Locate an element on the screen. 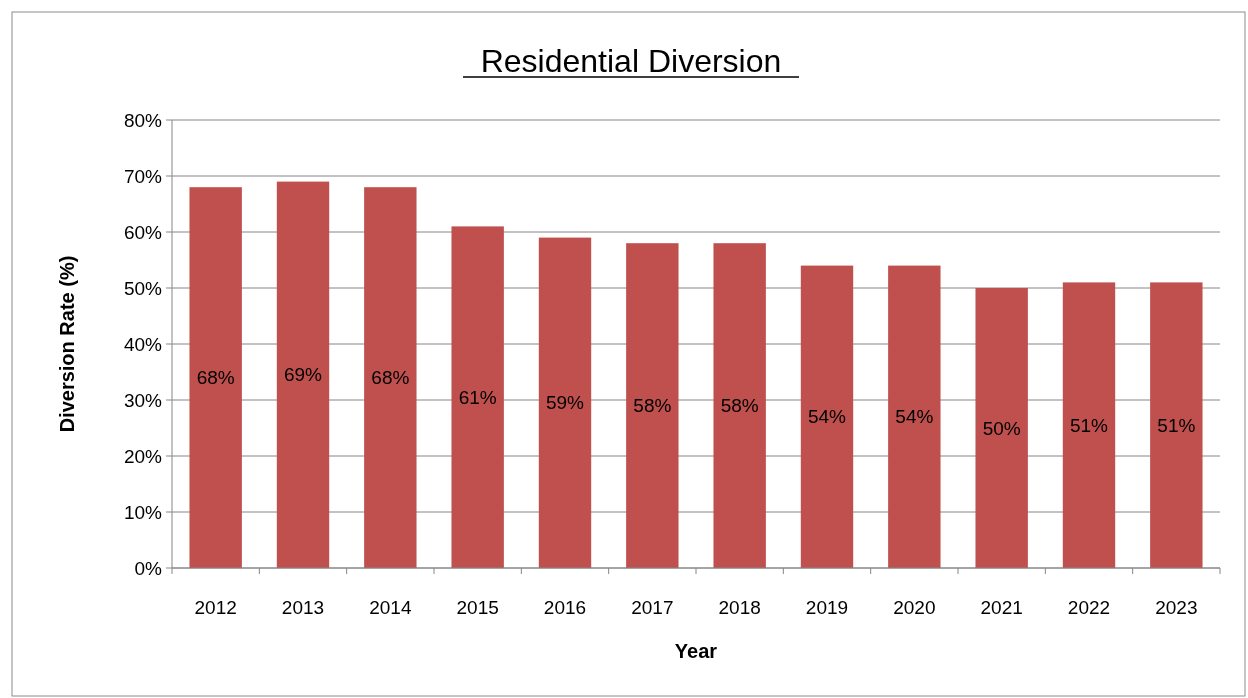  x-tick-label: 2020 is located at coordinates (914, 607).